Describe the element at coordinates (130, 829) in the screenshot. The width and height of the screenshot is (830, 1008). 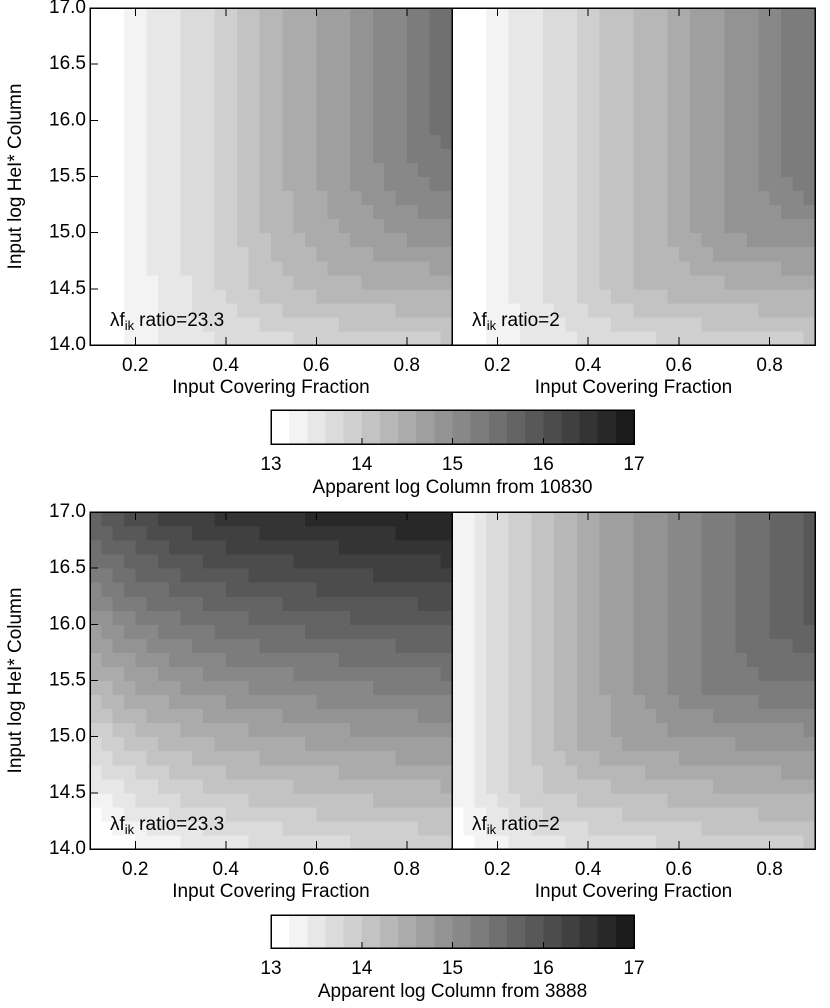
I see `annotation-sub: ik` at that location.